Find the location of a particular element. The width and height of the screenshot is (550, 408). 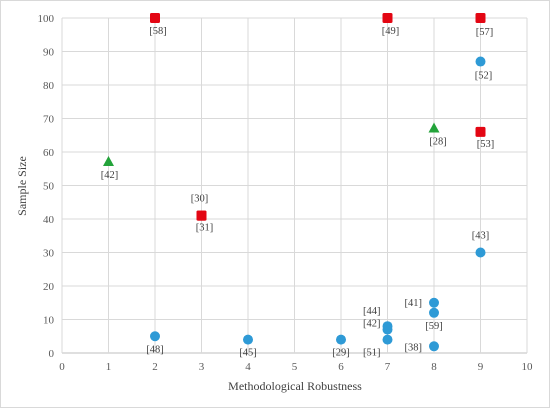

x-tick-label: 4 is located at coordinates (248, 367).